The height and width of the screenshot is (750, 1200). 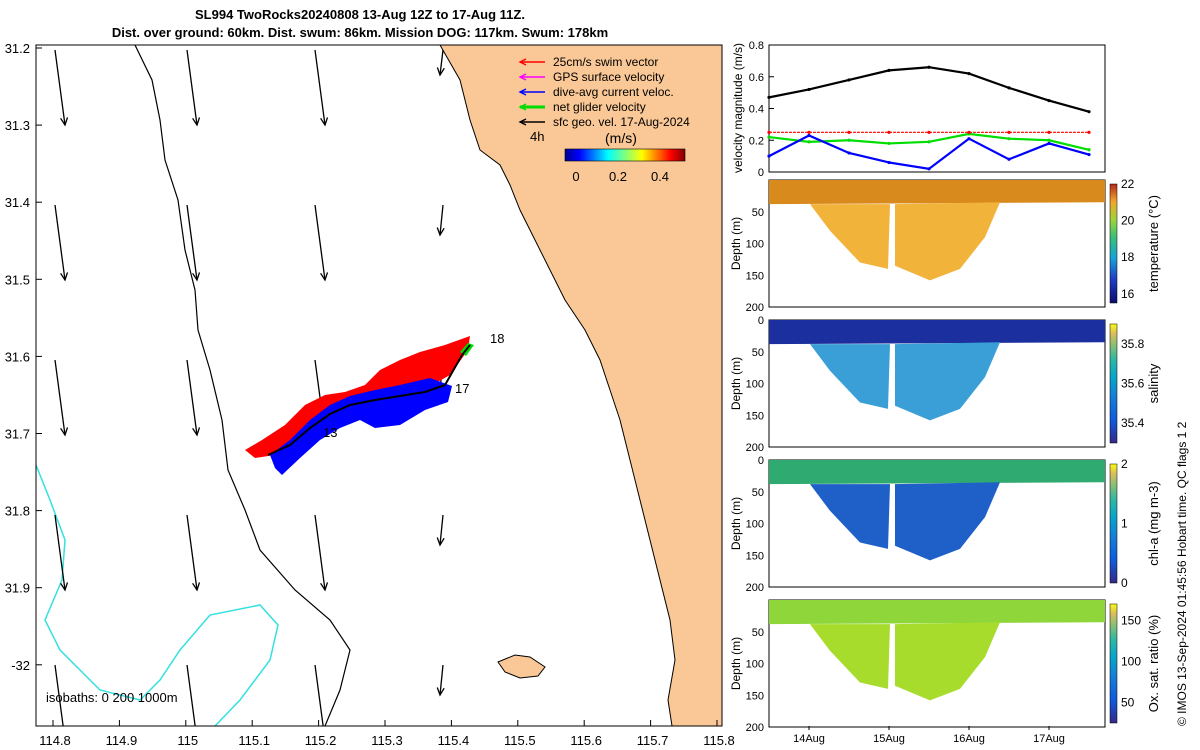 I want to click on time-tick-label: 14Aug, so click(x=809, y=739).